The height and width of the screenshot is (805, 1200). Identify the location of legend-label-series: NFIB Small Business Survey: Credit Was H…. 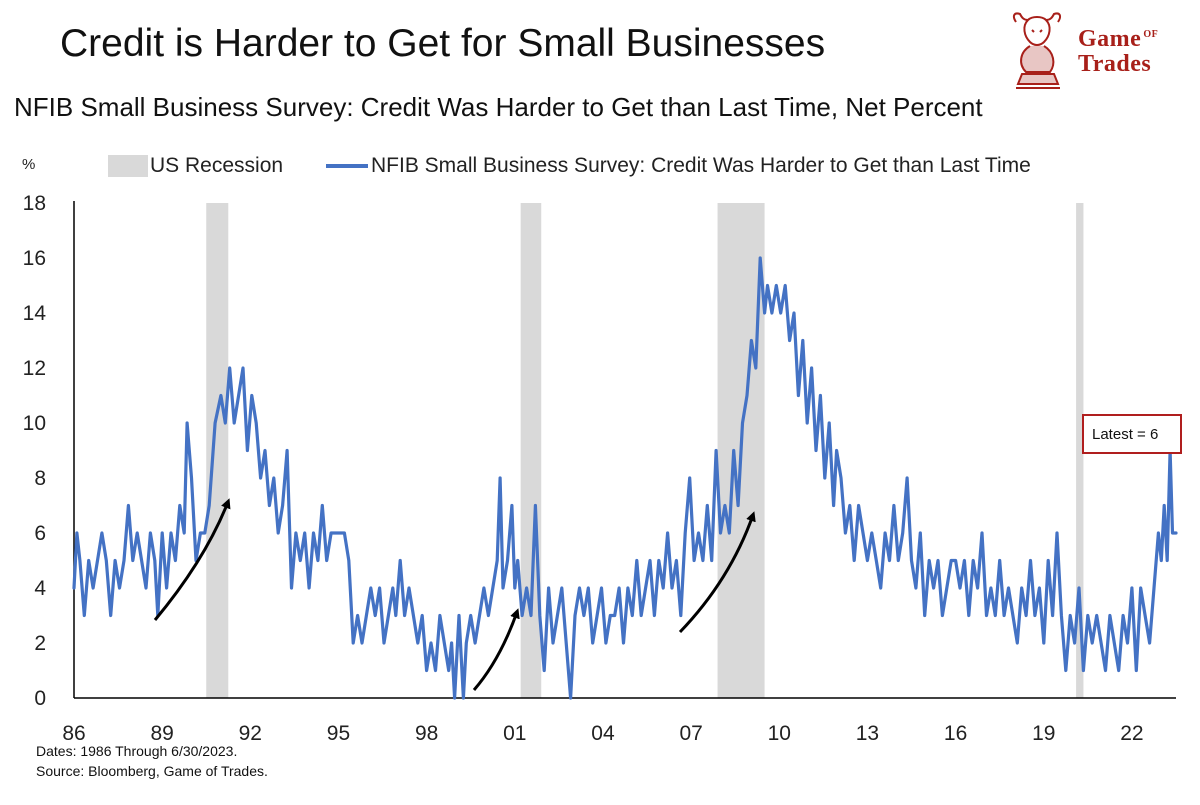
(701, 165).